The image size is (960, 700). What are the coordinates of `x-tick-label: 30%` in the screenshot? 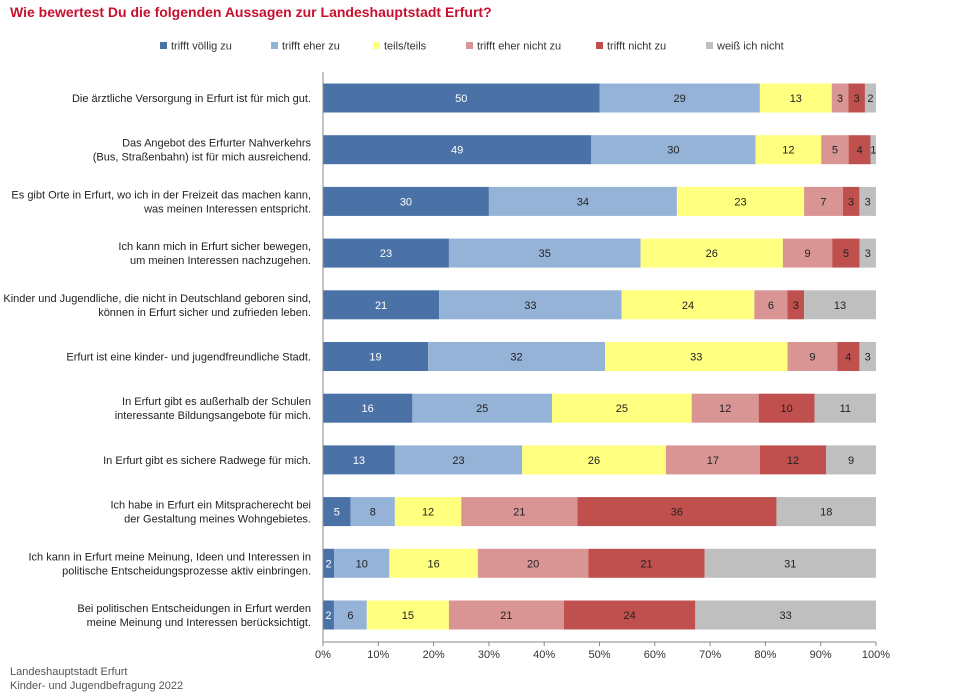 It's located at (489, 655).